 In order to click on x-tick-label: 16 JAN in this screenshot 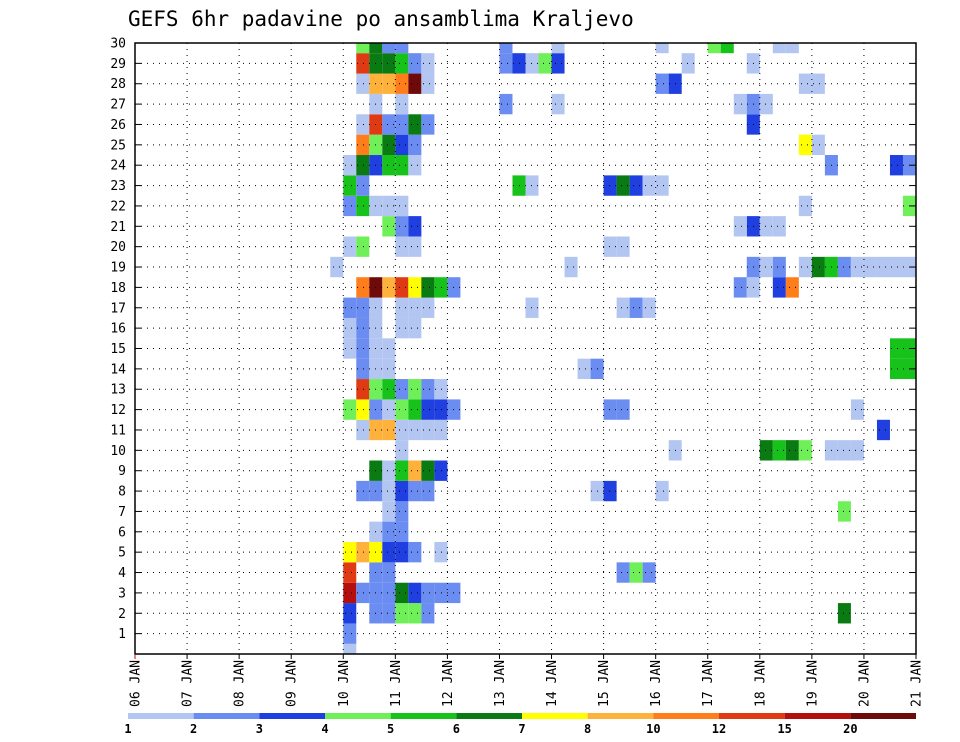, I will do `click(656, 683)`.